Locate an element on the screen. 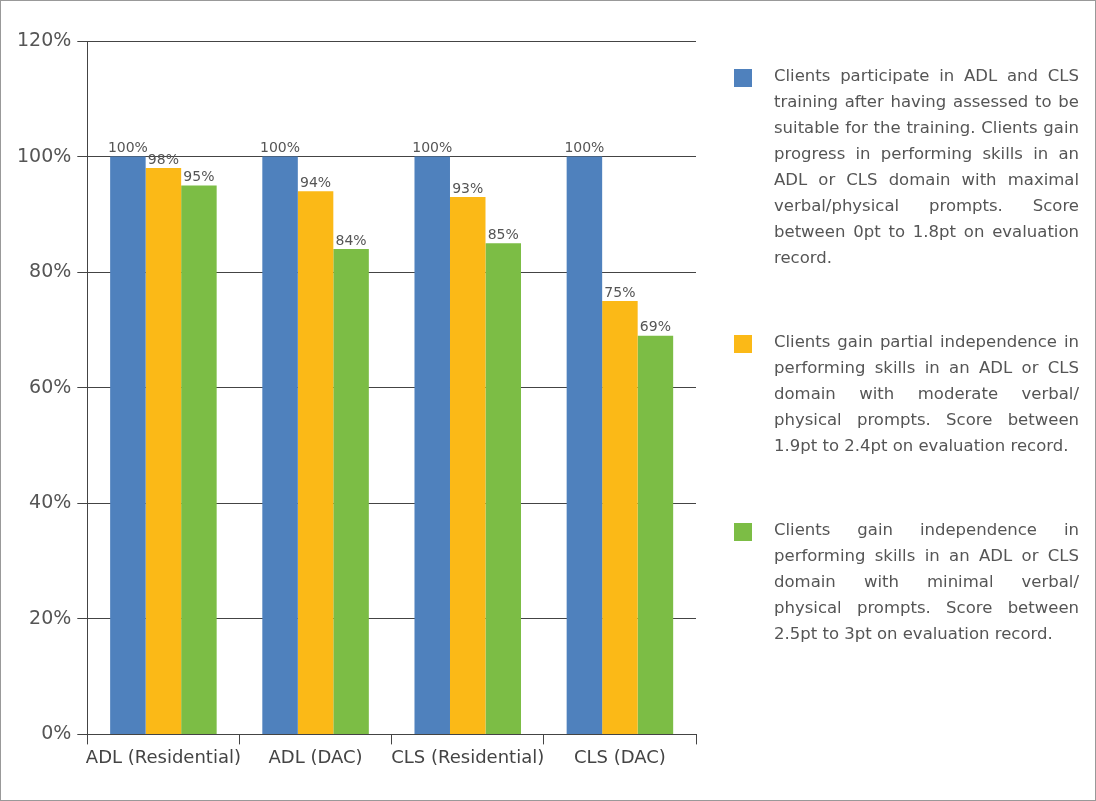 This screenshot has height=801, width=1096. y-tick-label: 40% is located at coordinates (50, 501).